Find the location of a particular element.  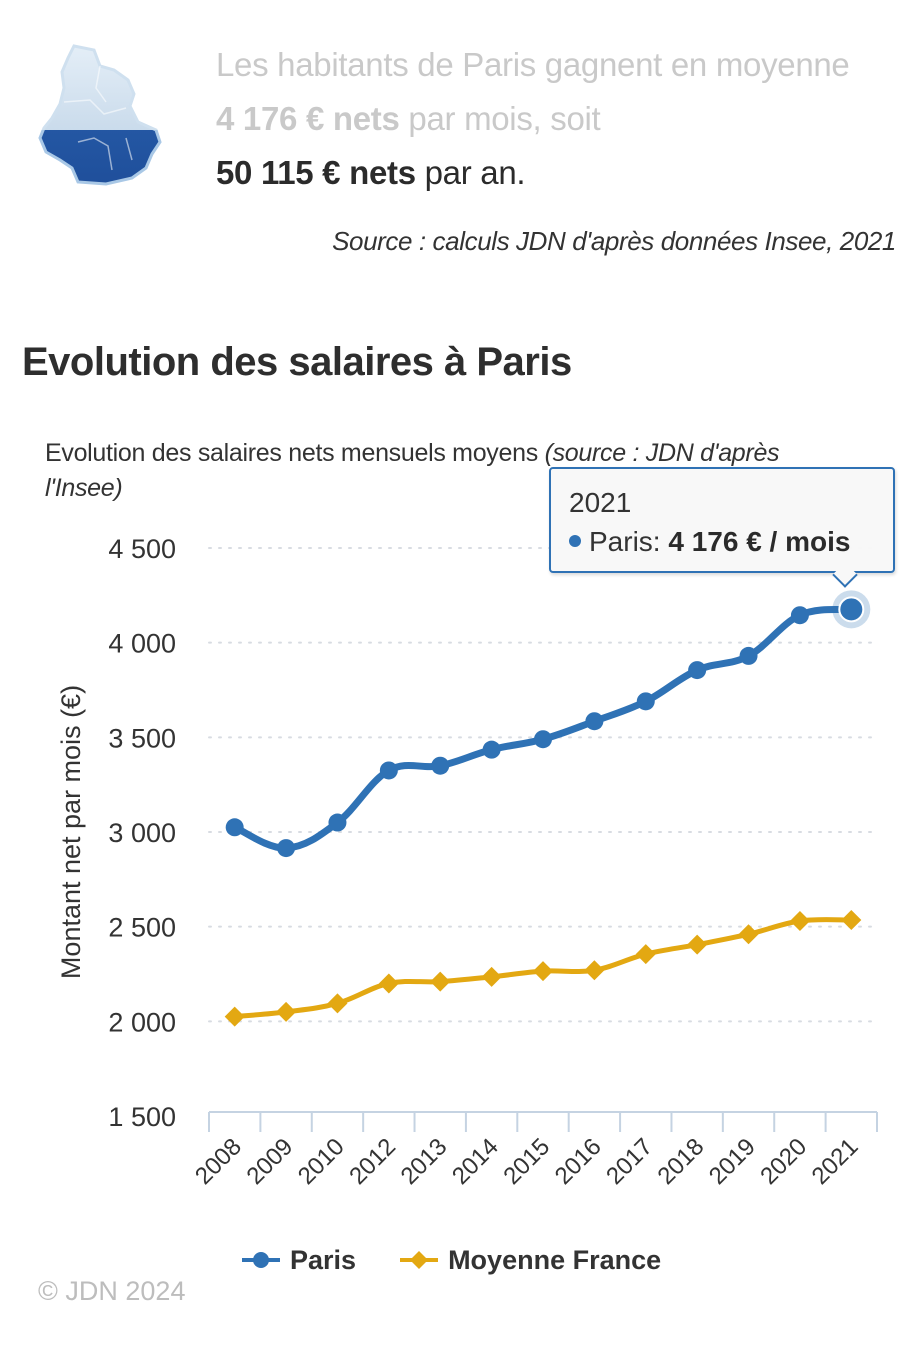

y-axis-label: Montant net par mois (€) is located at coordinates (71, 832).